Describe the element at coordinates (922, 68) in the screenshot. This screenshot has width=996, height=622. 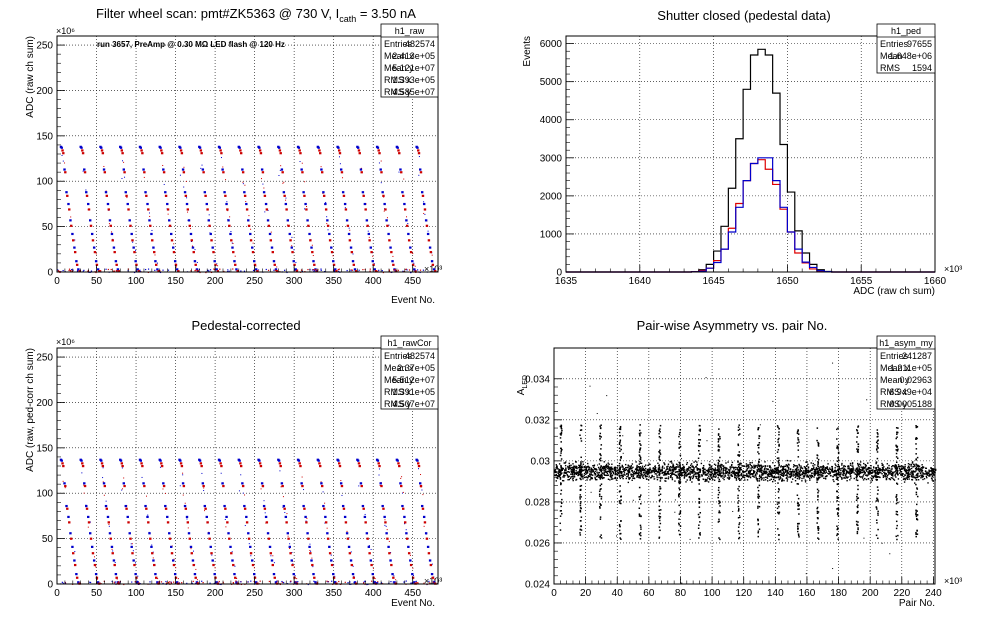
I see `stats-value: 1594` at that location.